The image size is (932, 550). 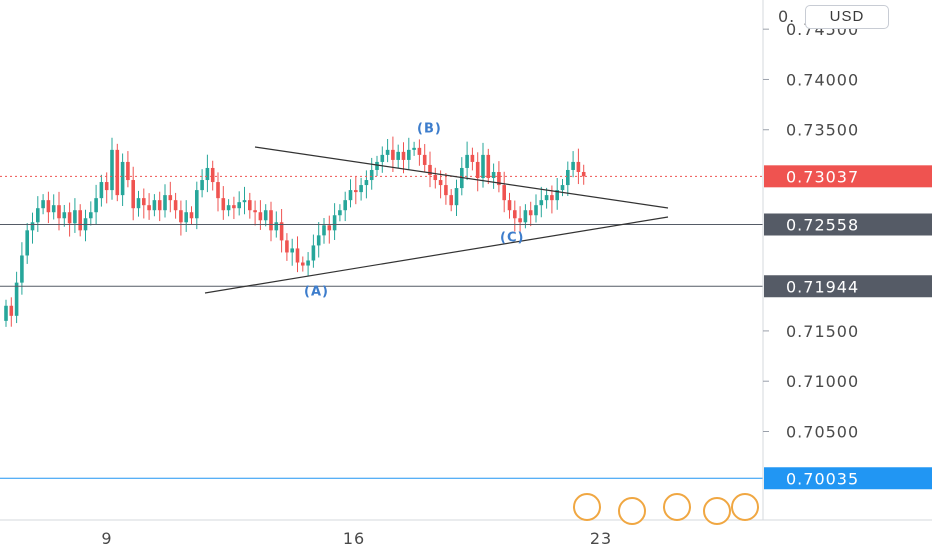 What do you see at coordinates (822, 381) in the screenshot?
I see `price-tick-label: 0.71000` at bounding box center [822, 381].